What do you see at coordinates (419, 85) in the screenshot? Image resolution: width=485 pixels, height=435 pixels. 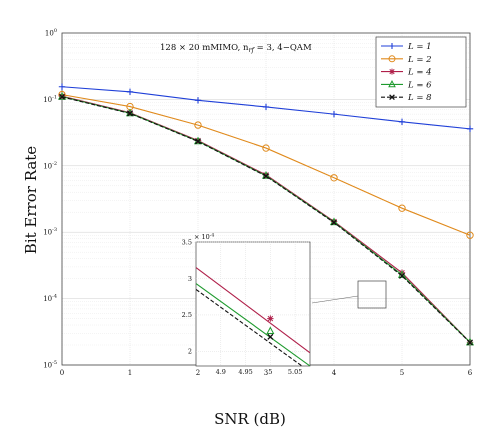 I see `legend-label: L = 6` at bounding box center [419, 85].